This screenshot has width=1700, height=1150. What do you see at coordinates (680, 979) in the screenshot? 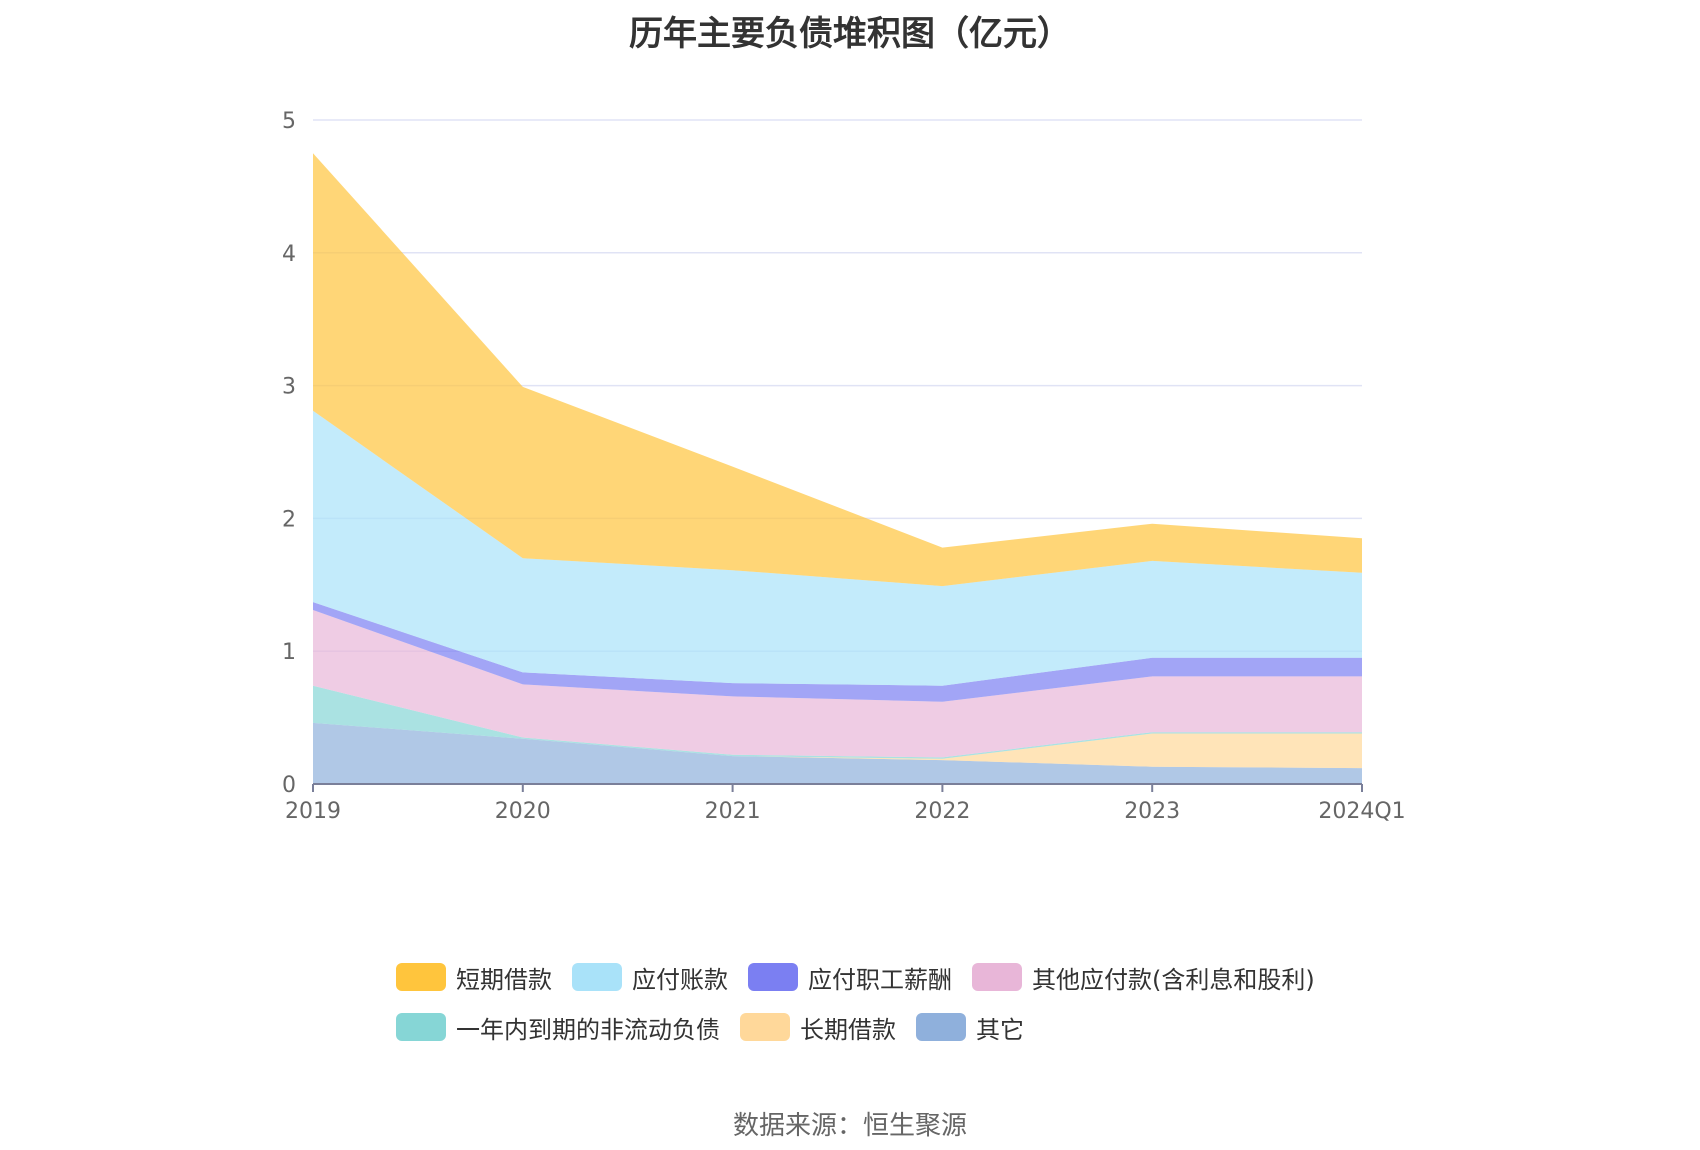
I see `legend-label: 应付账款` at bounding box center [680, 979].